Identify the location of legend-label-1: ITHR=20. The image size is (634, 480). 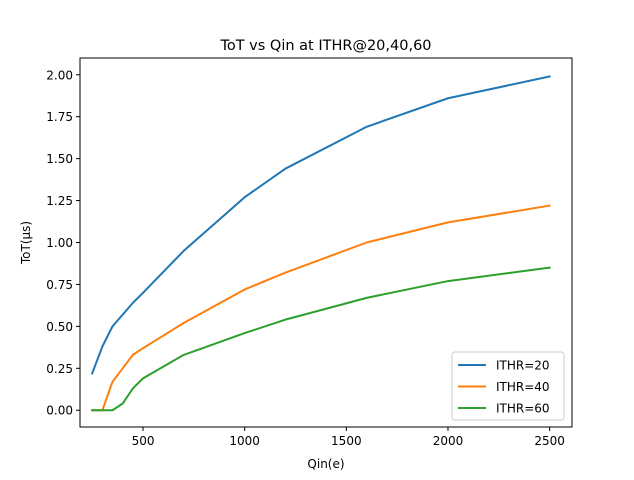
(523, 366).